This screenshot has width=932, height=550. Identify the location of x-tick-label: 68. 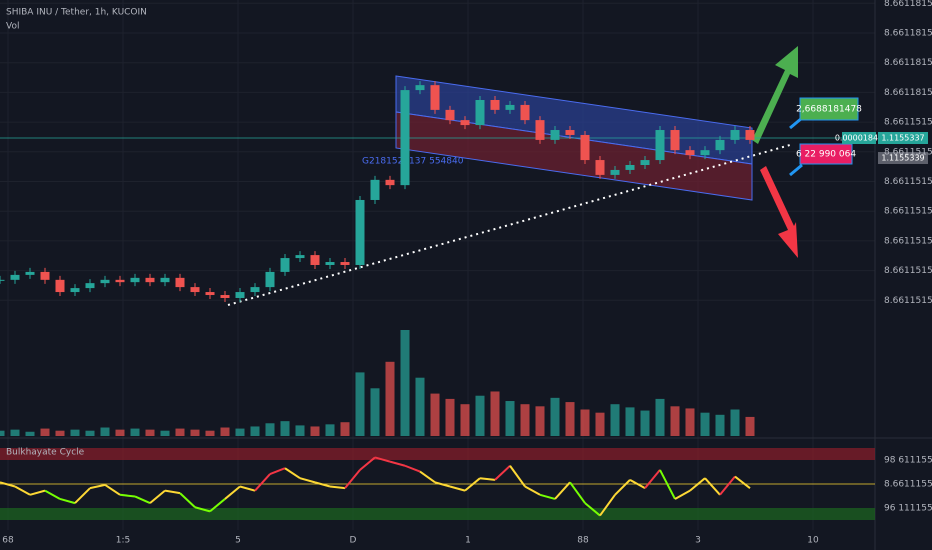
(8, 541).